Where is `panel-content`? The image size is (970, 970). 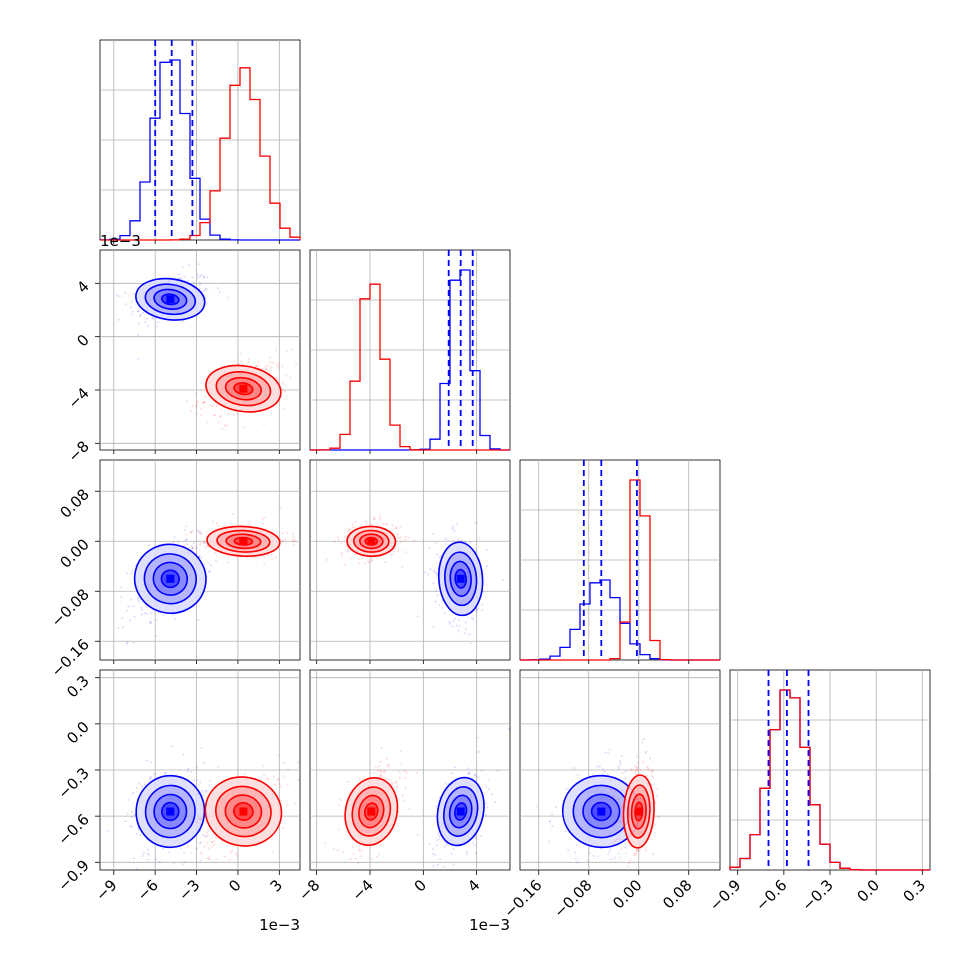
panel-content is located at coordinates (415, 580).